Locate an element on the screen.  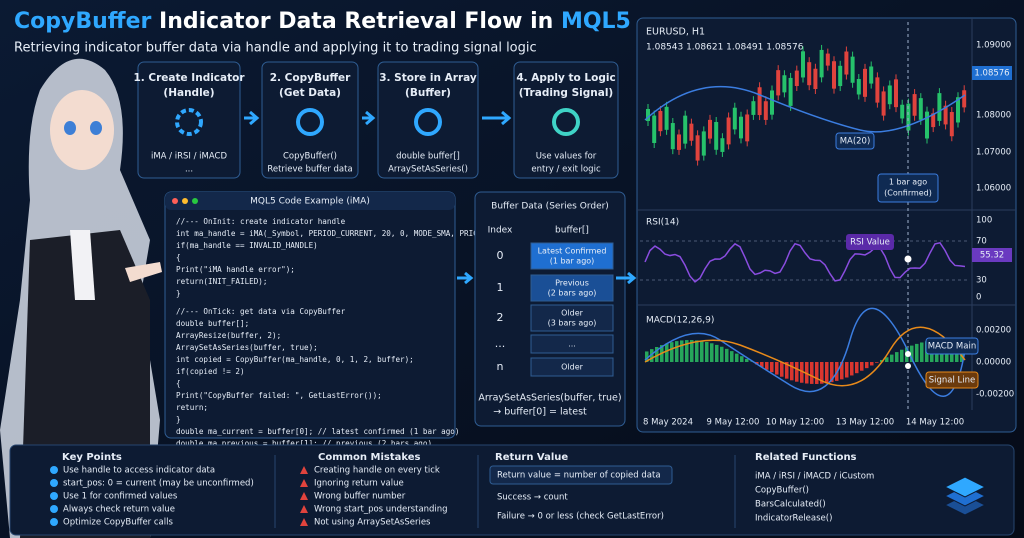
mistake: Ignoring return value is located at coordinates (359, 484).